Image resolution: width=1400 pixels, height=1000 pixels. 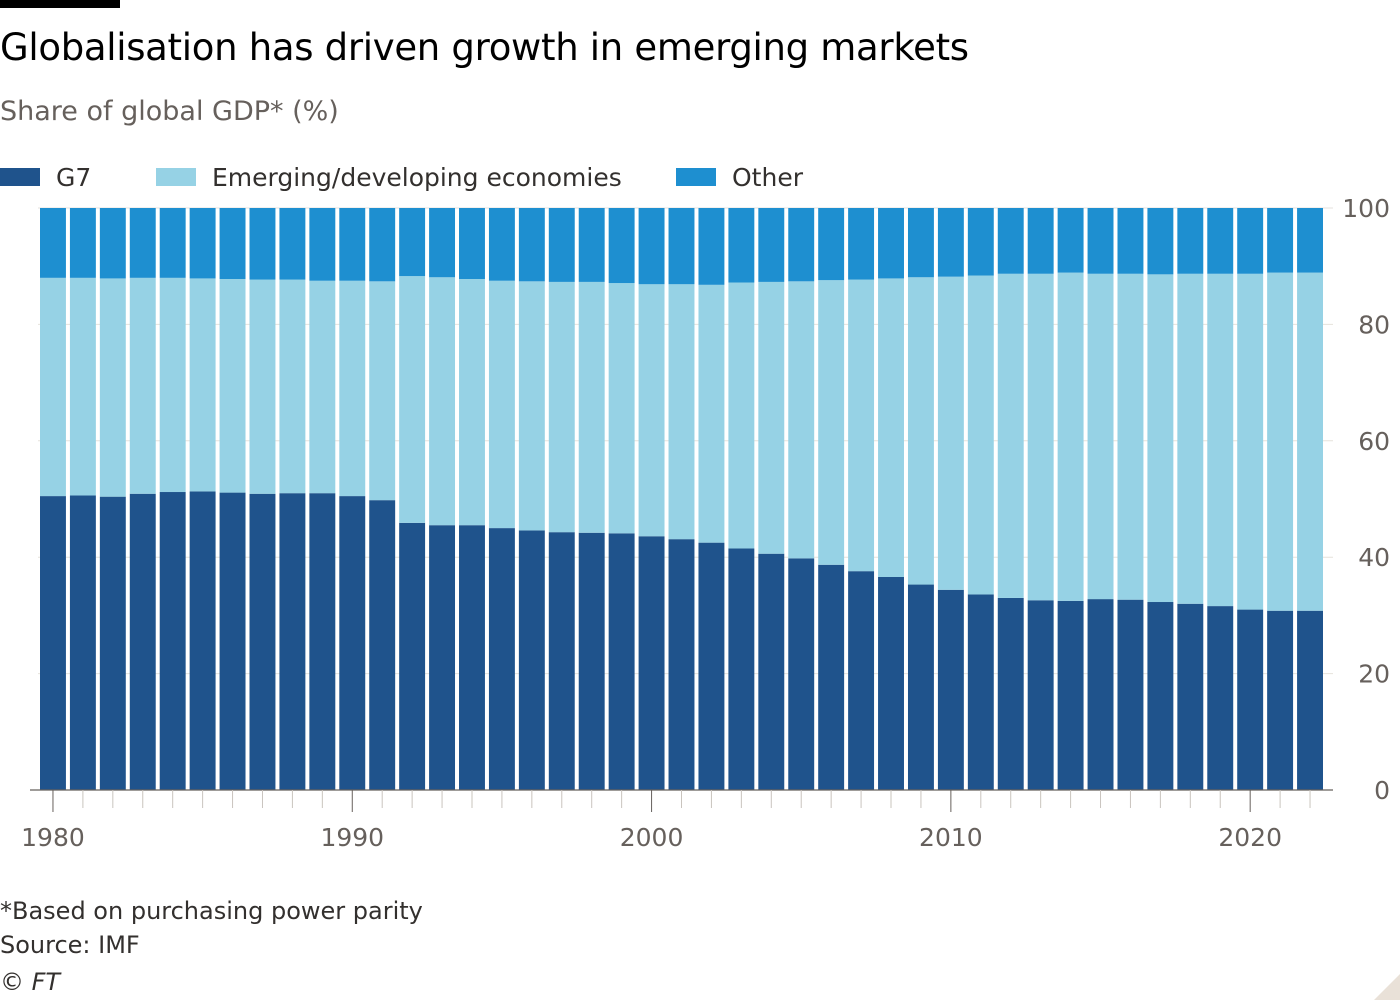 I want to click on chart-legend: G7 Emerging/developing economies Other, so click(x=500, y=177).